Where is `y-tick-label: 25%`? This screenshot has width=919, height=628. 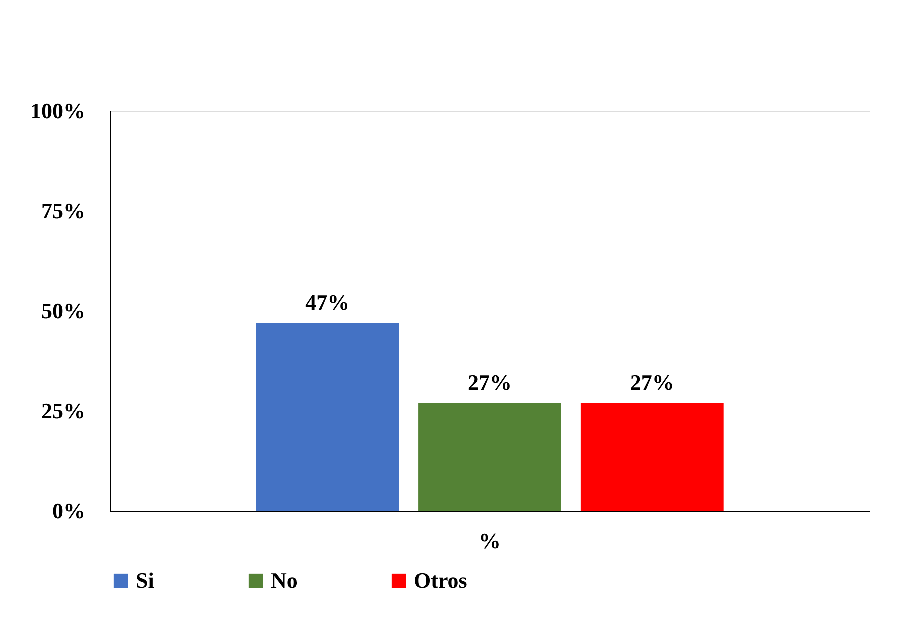
y-tick-label: 25% is located at coordinates (64, 411).